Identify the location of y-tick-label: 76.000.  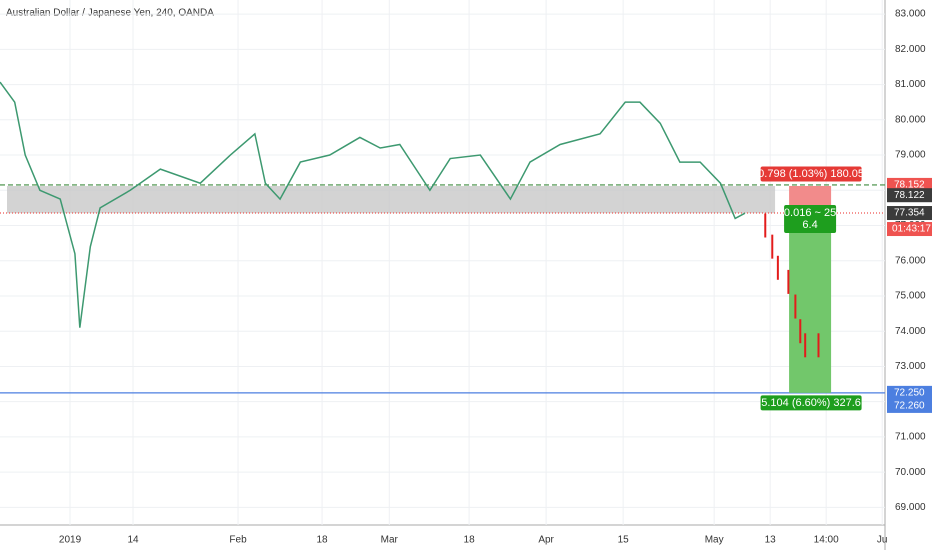
(910, 260).